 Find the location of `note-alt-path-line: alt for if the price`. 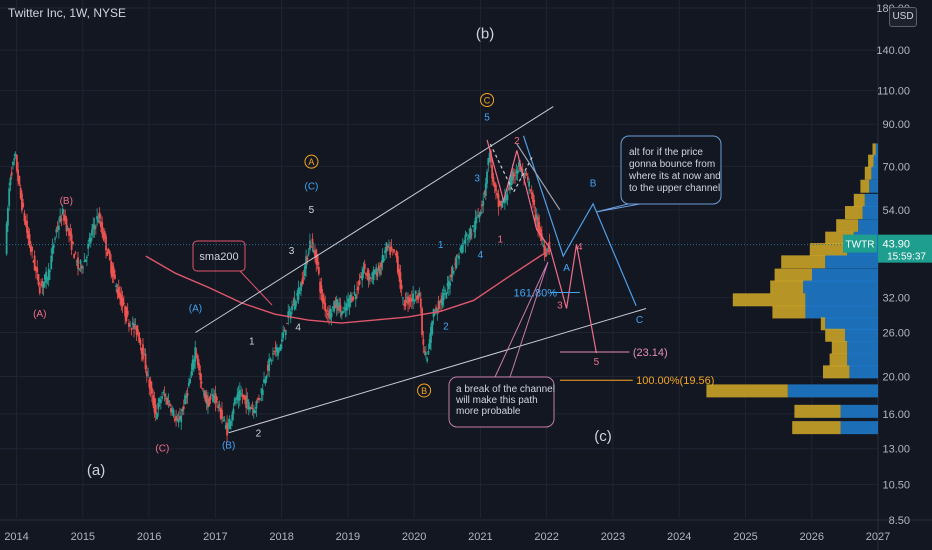

note-alt-path-line: alt for if the price is located at coordinates (666, 152).